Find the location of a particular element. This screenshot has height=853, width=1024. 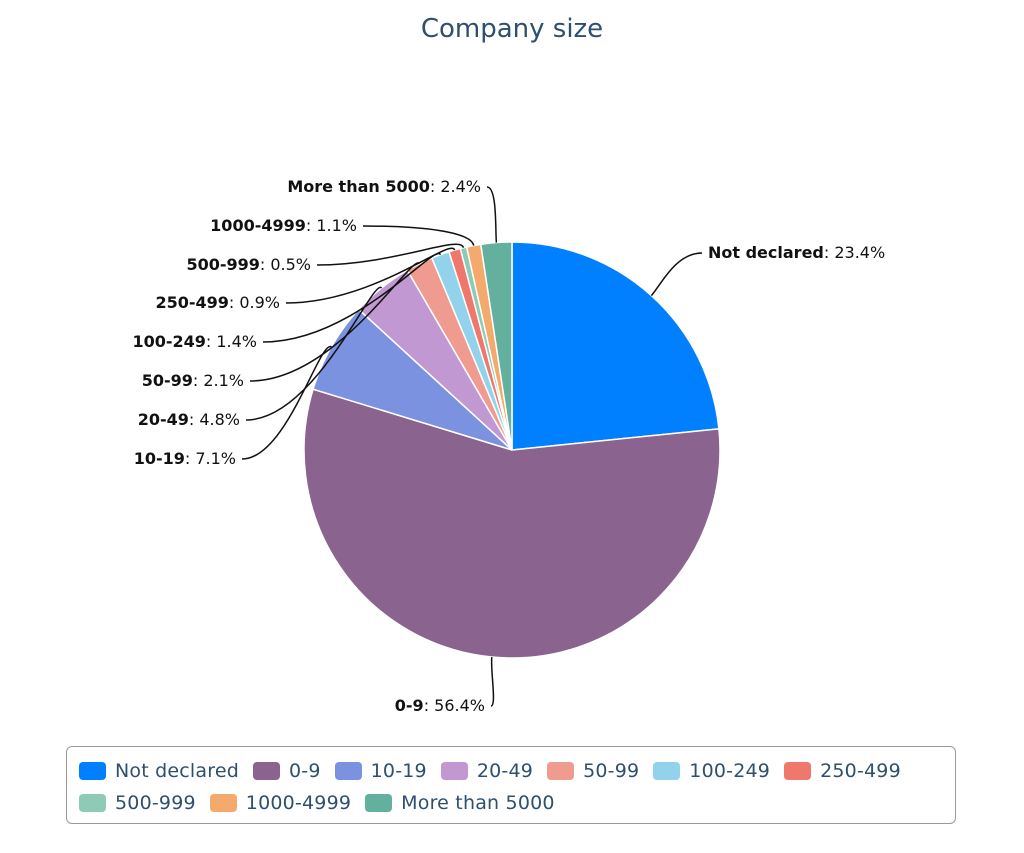

legend-label: More than 5000 is located at coordinates (478, 803).